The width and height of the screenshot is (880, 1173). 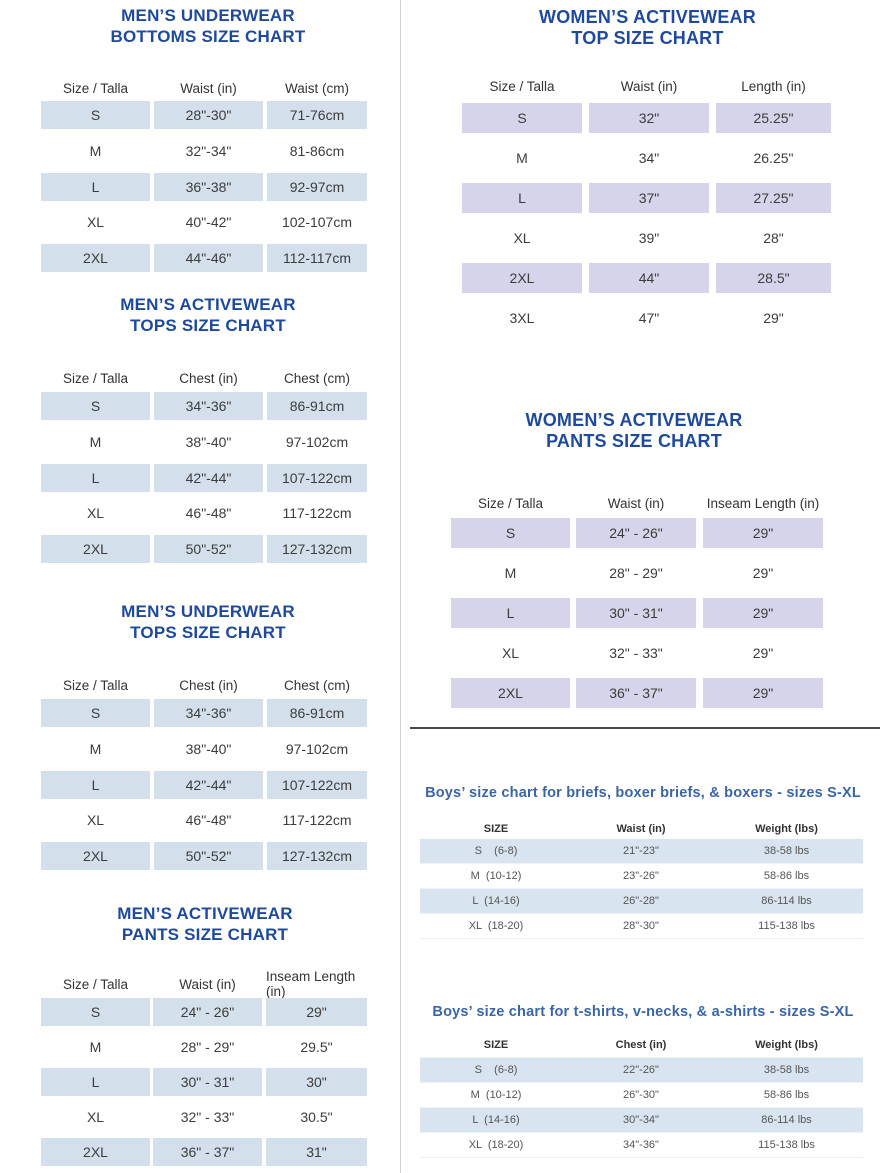 I want to click on column-header: Inseam Length (in), so click(x=763, y=503).